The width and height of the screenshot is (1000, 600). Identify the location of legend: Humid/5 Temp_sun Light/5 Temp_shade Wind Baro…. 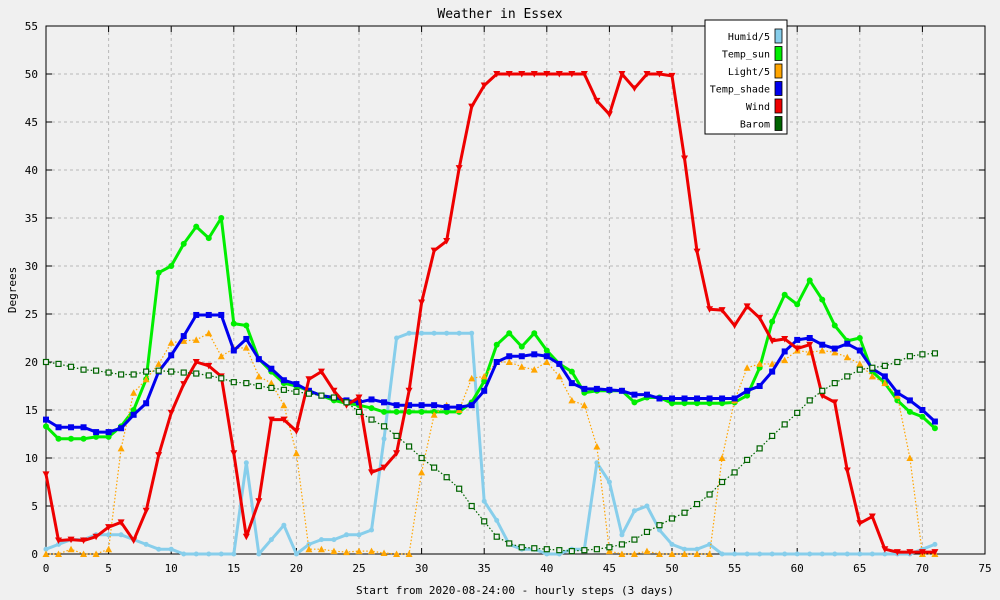
(746, 77).